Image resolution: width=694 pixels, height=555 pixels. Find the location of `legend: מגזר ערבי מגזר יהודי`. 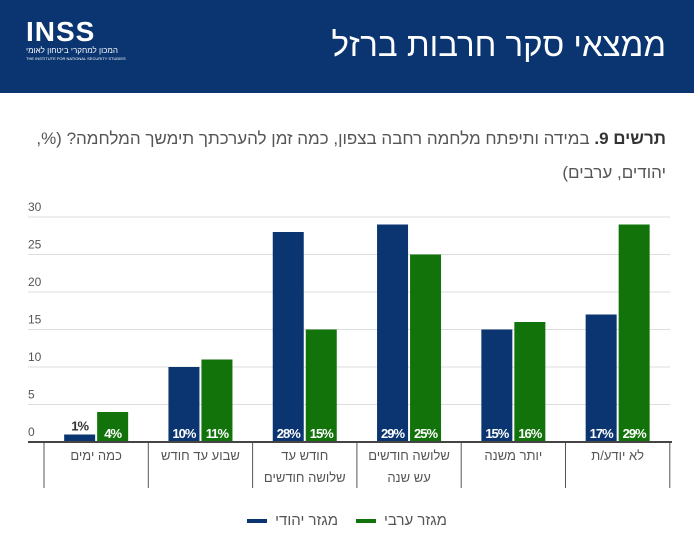

legend: מגזר ערבי מגזר יהודי is located at coordinates (347, 520).